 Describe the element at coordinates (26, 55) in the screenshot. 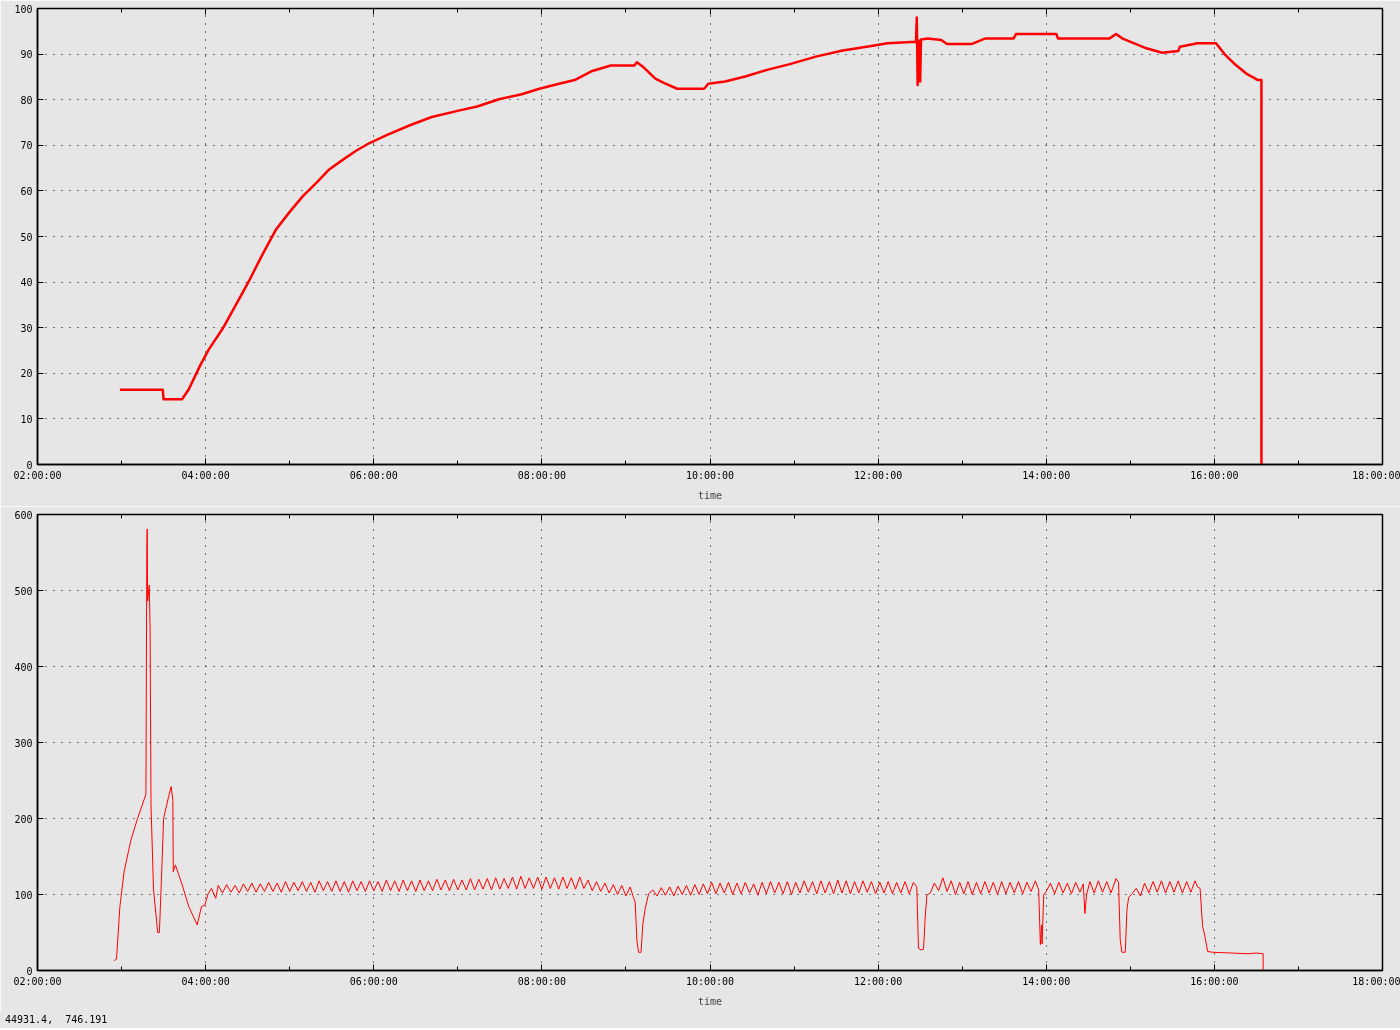

I see `y-tick-label: 90` at that location.